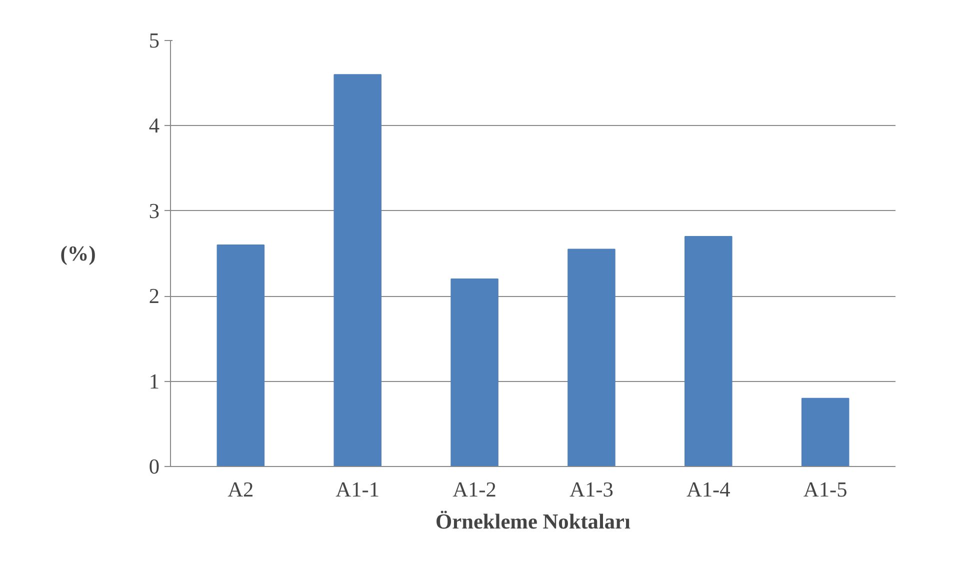  Describe the element at coordinates (78, 254) in the screenshot. I see `y-axis-title: (%)` at that location.